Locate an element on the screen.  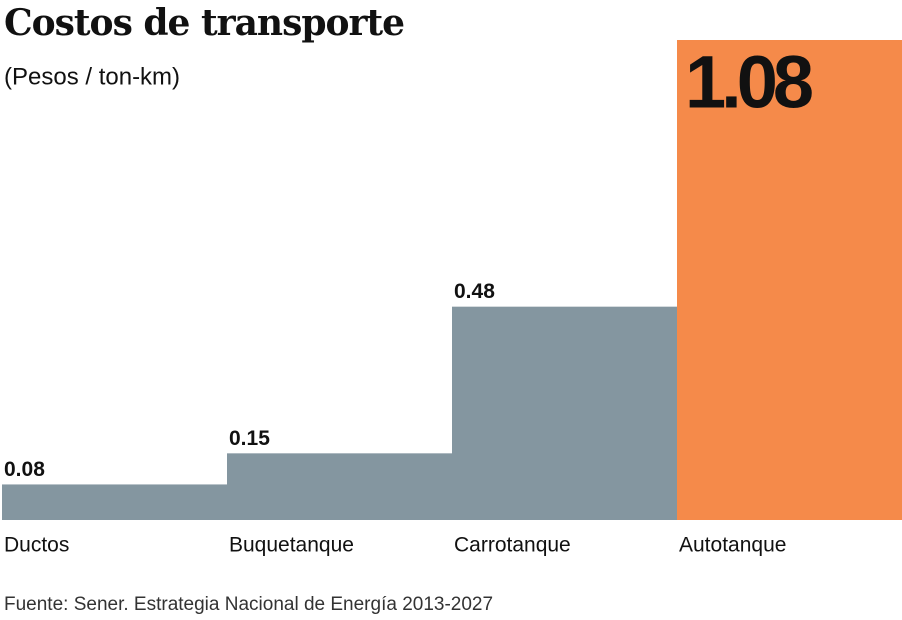
x-tick-label: Ductos is located at coordinates (36, 545).